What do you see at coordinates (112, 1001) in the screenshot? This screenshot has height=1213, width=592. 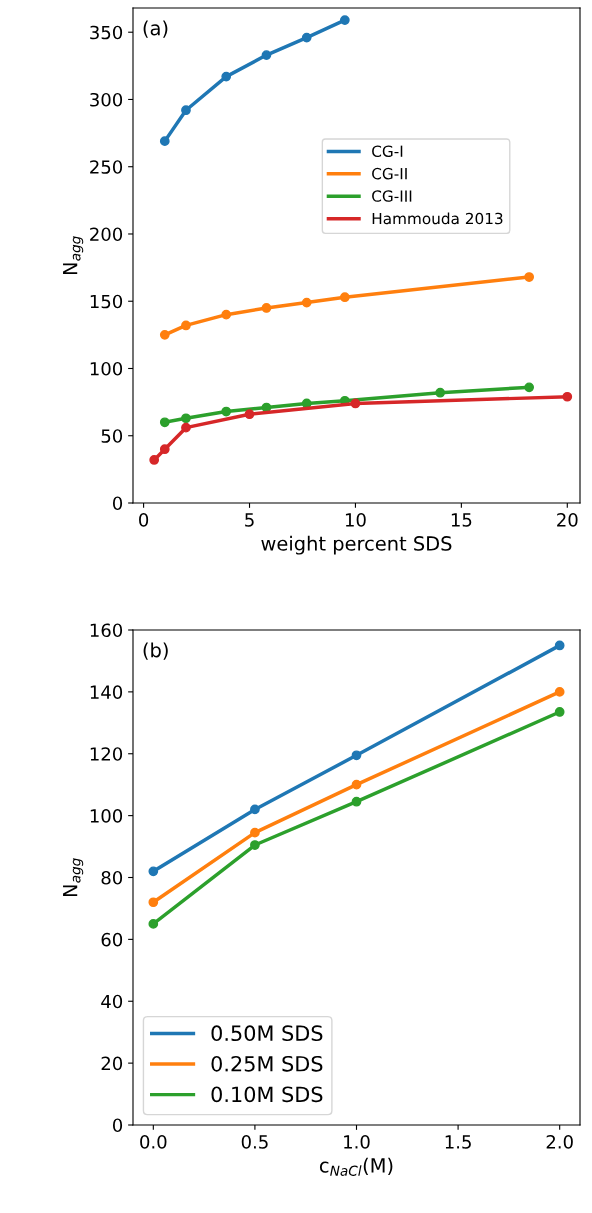 I see `y-tick-label: 40` at bounding box center [112, 1001].